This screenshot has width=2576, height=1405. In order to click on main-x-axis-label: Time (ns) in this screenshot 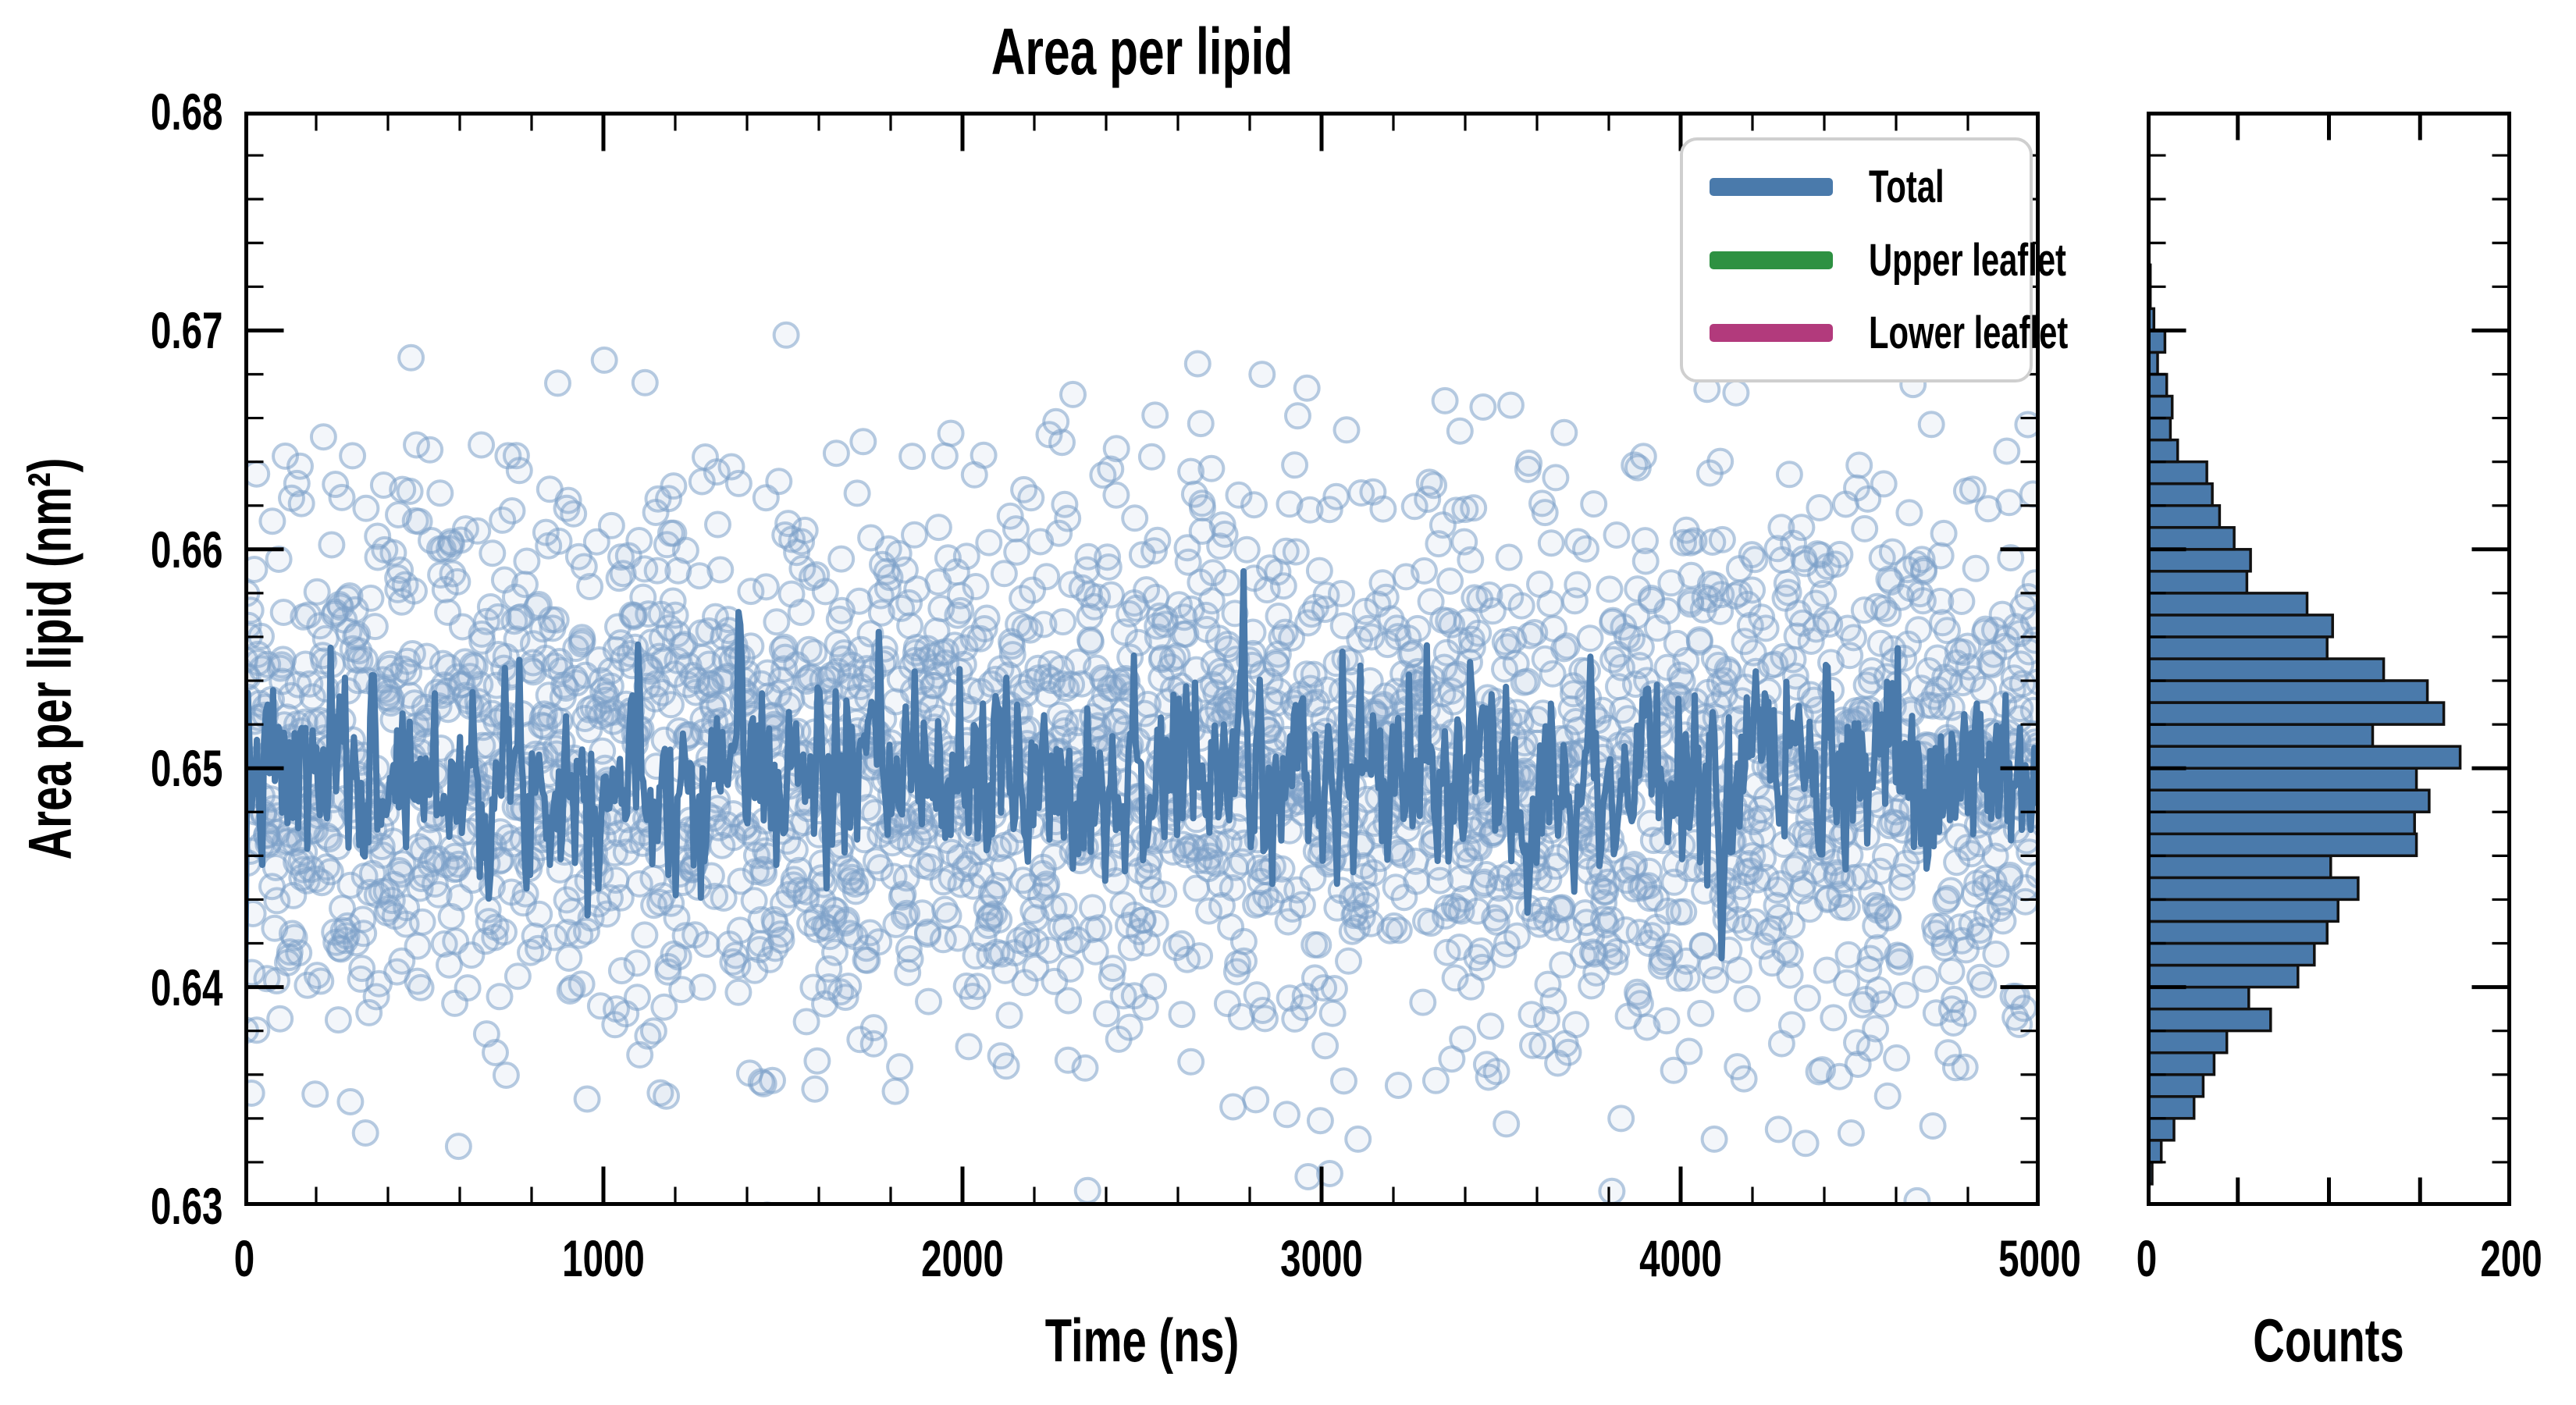, I will do `click(1142, 1341)`.